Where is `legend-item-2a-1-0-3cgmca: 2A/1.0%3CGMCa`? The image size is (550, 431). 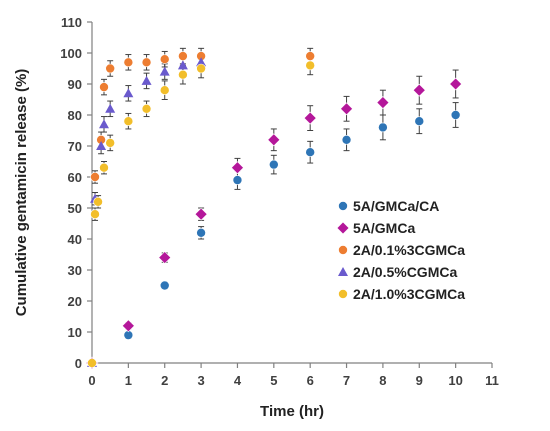
legend-item-2a-1-0-3cgmca: 2A/1.0%3CGMCa is located at coordinates (401, 294).